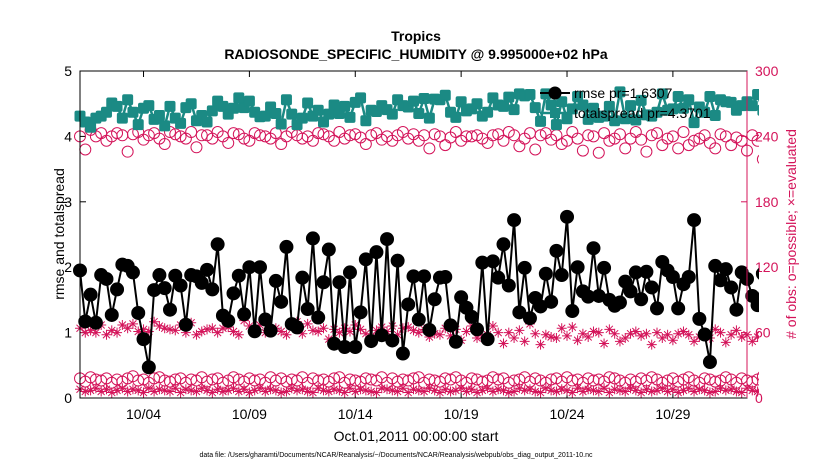  What do you see at coordinates (68, 398) in the screenshot?
I see `y-left-tick-label: 0` at bounding box center [68, 398].